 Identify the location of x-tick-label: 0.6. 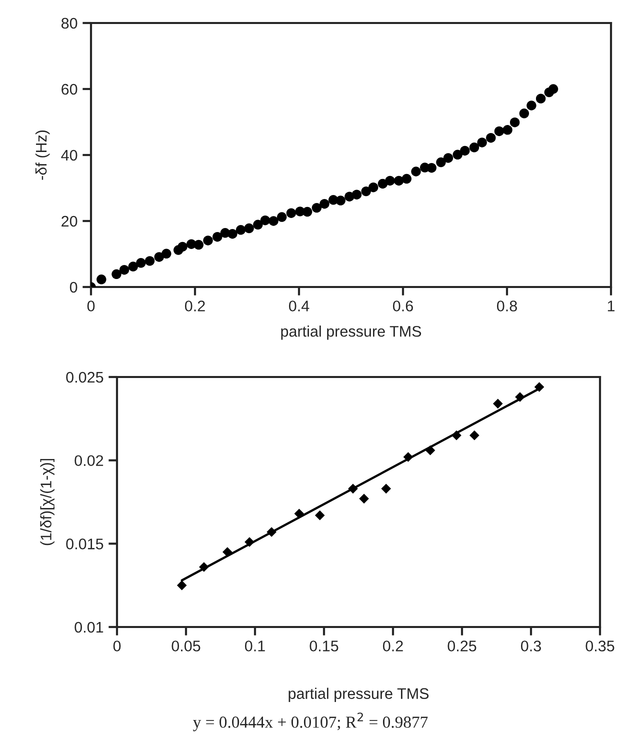
(402, 306).